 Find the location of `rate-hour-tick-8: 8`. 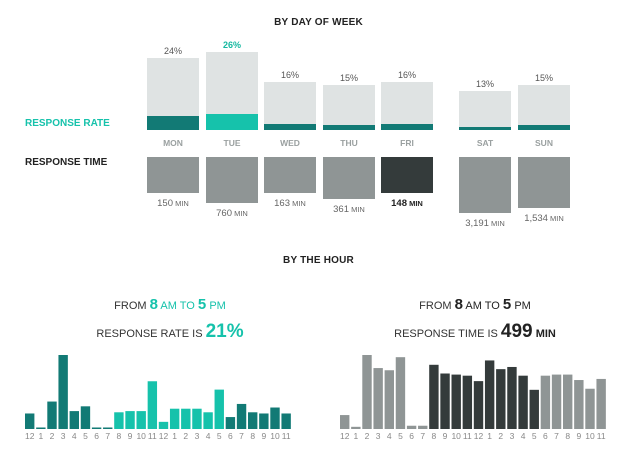

rate-hour-tick-8: 8 is located at coordinates (119, 436).